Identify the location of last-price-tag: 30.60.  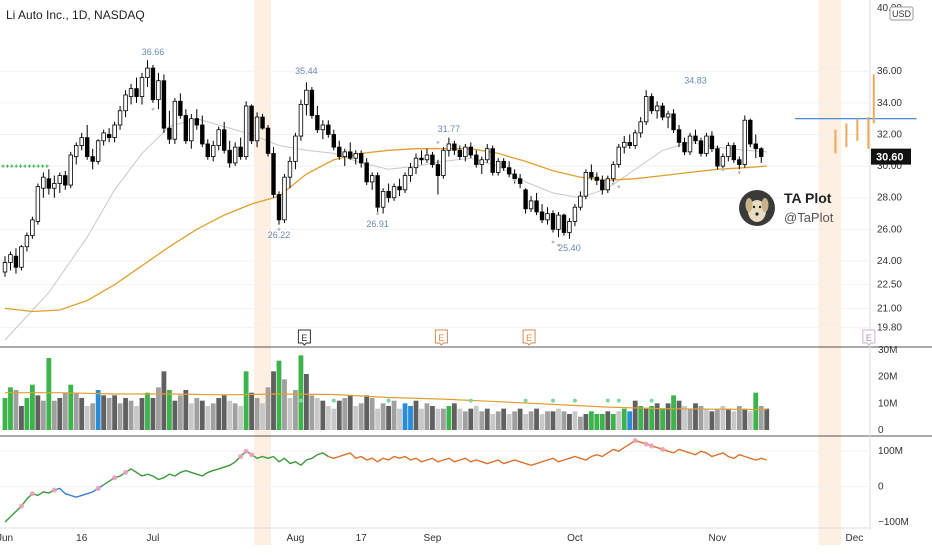
(891, 156).